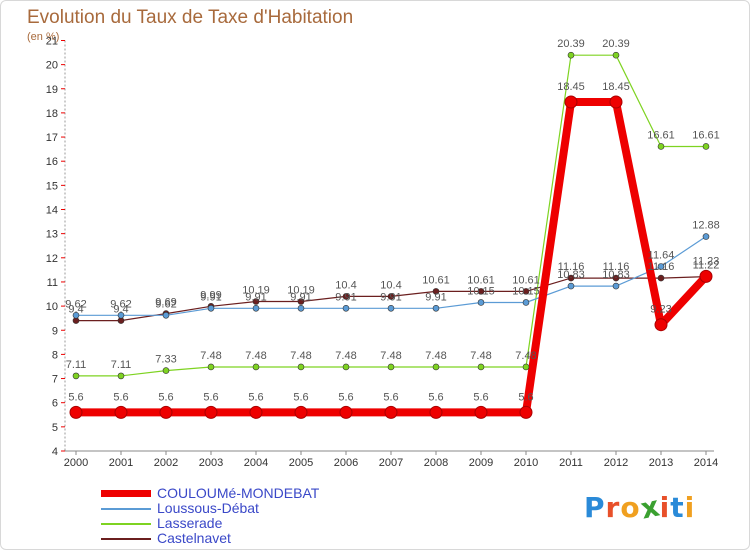 Image resolution: width=750 pixels, height=550 pixels. I want to click on logo-letter: t, so click(677, 507).